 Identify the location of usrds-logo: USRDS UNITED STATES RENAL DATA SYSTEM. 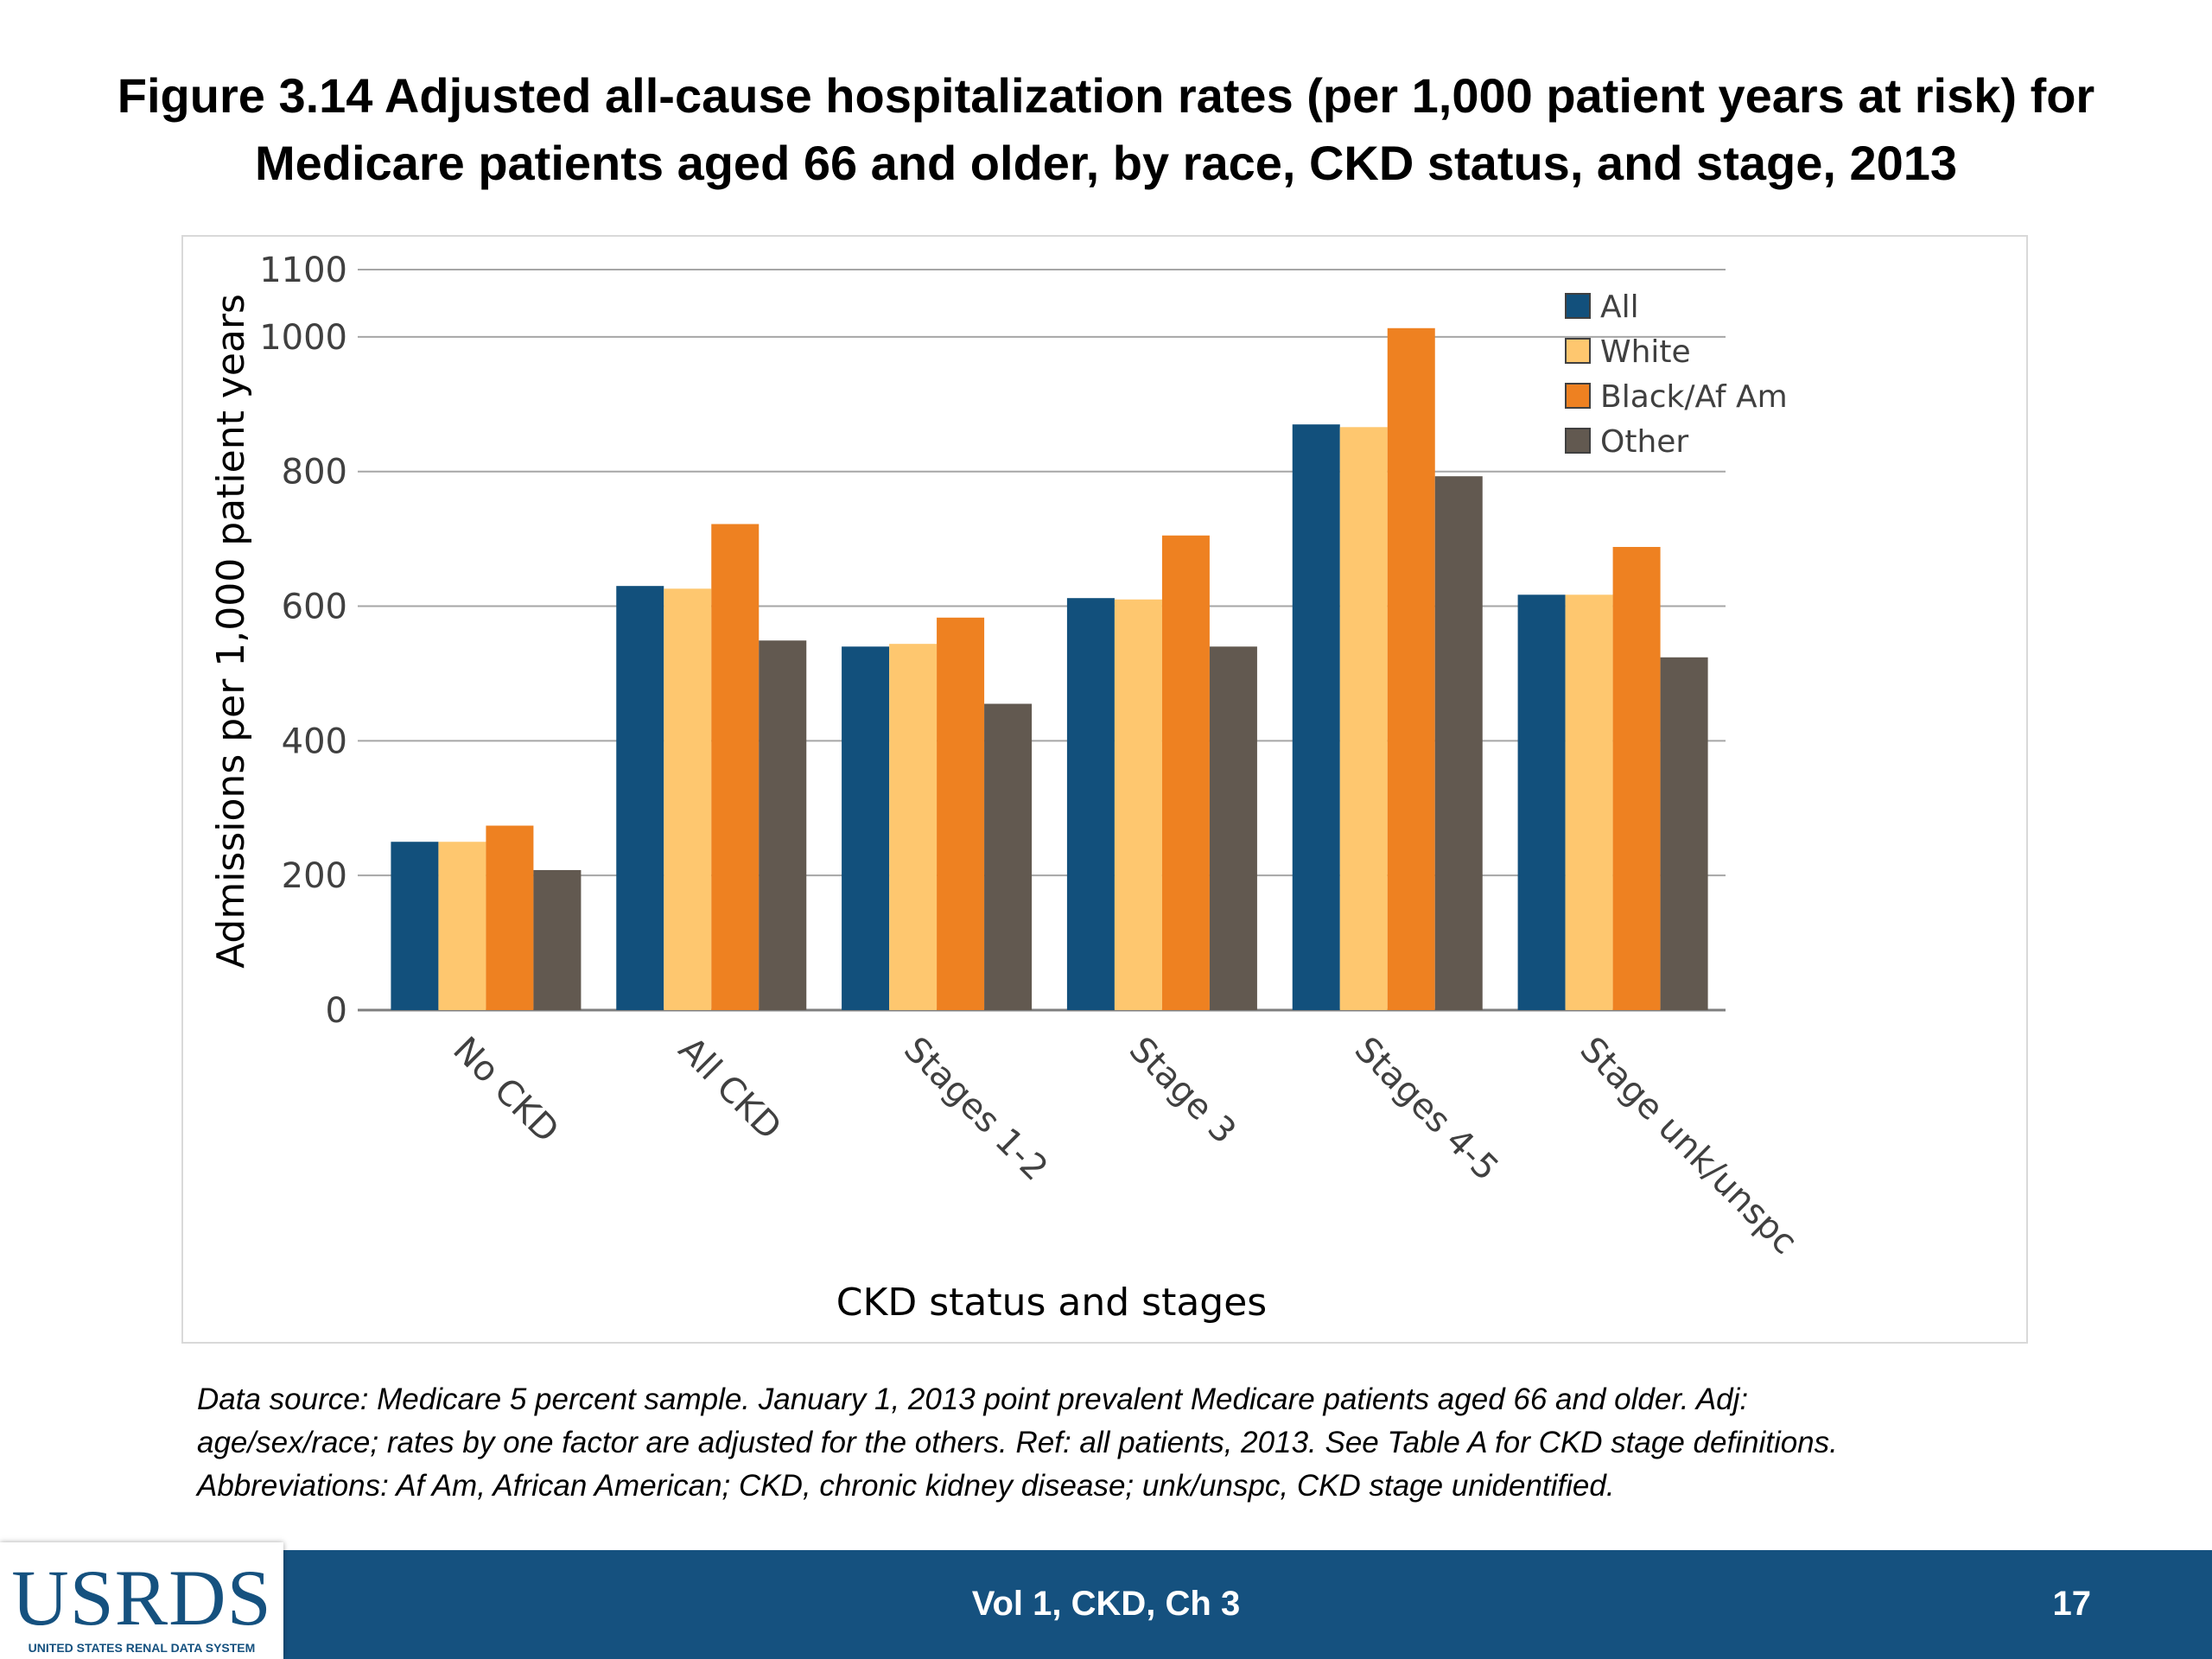
(141, 1600).